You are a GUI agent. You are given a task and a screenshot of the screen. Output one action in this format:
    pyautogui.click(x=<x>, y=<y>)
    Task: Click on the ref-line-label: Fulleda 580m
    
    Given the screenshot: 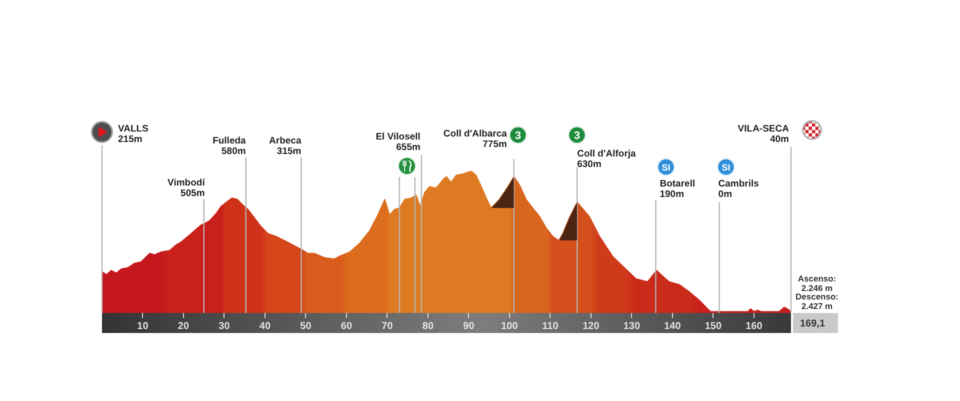 What is the action you would take?
    pyautogui.click(x=229, y=146)
    